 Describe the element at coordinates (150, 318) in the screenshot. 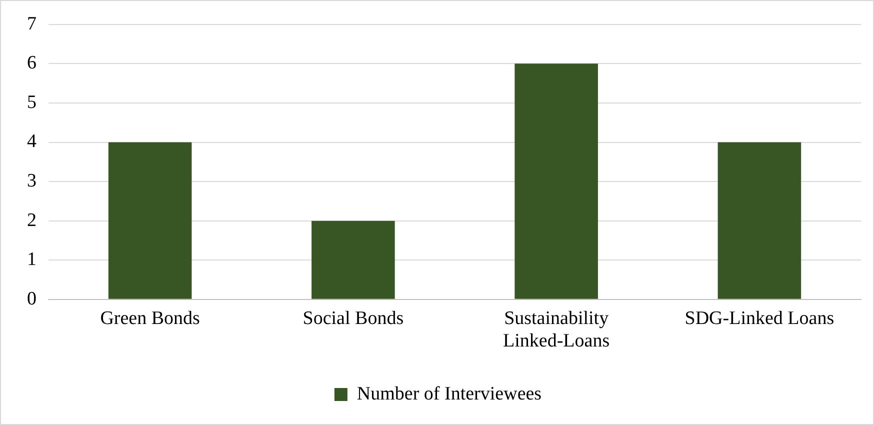

I see `x-tick-label: Green Bonds` at that location.